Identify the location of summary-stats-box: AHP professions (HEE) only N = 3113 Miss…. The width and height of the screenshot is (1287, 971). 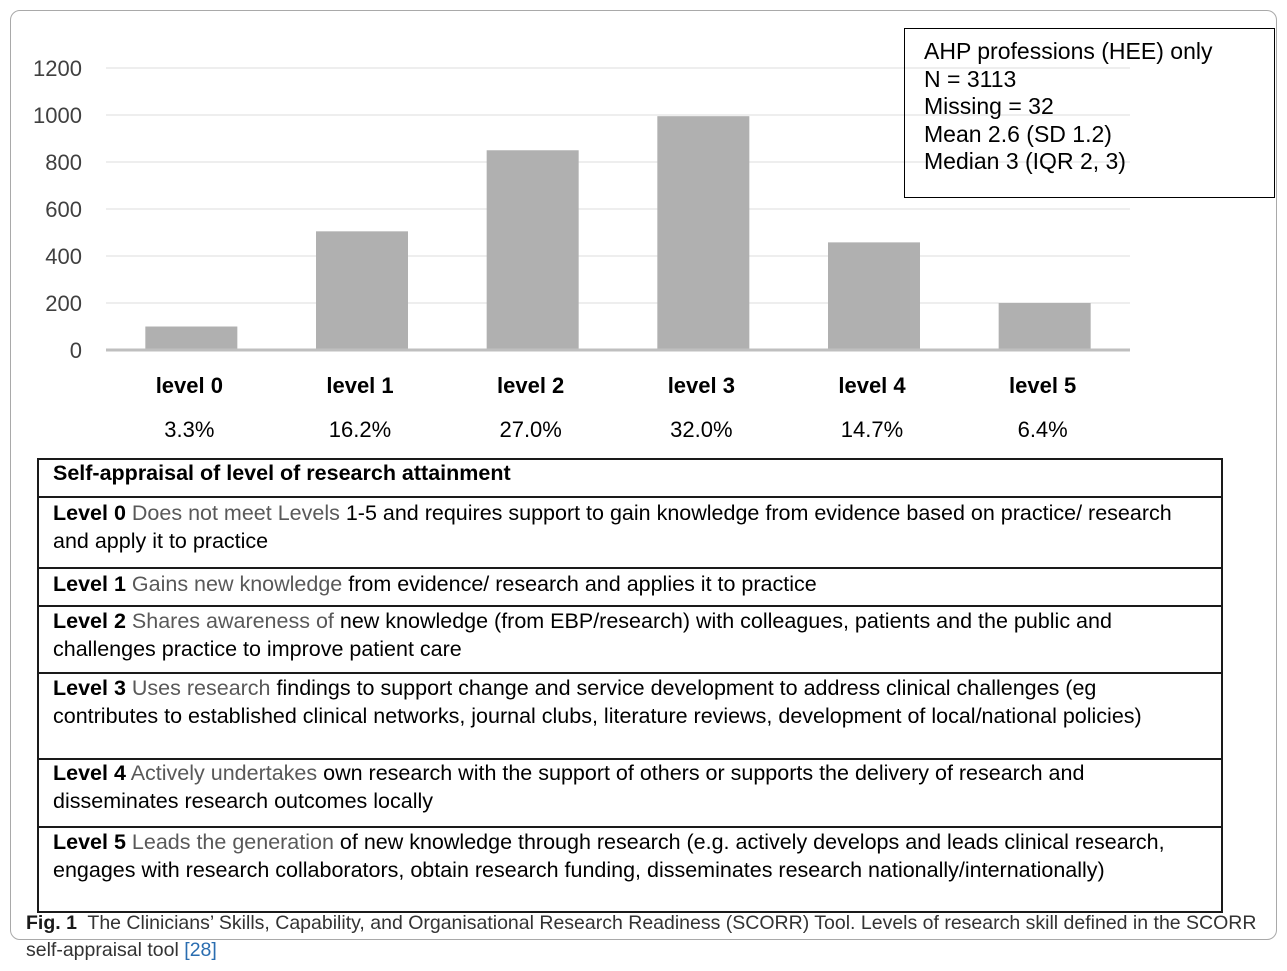
(1089, 113).